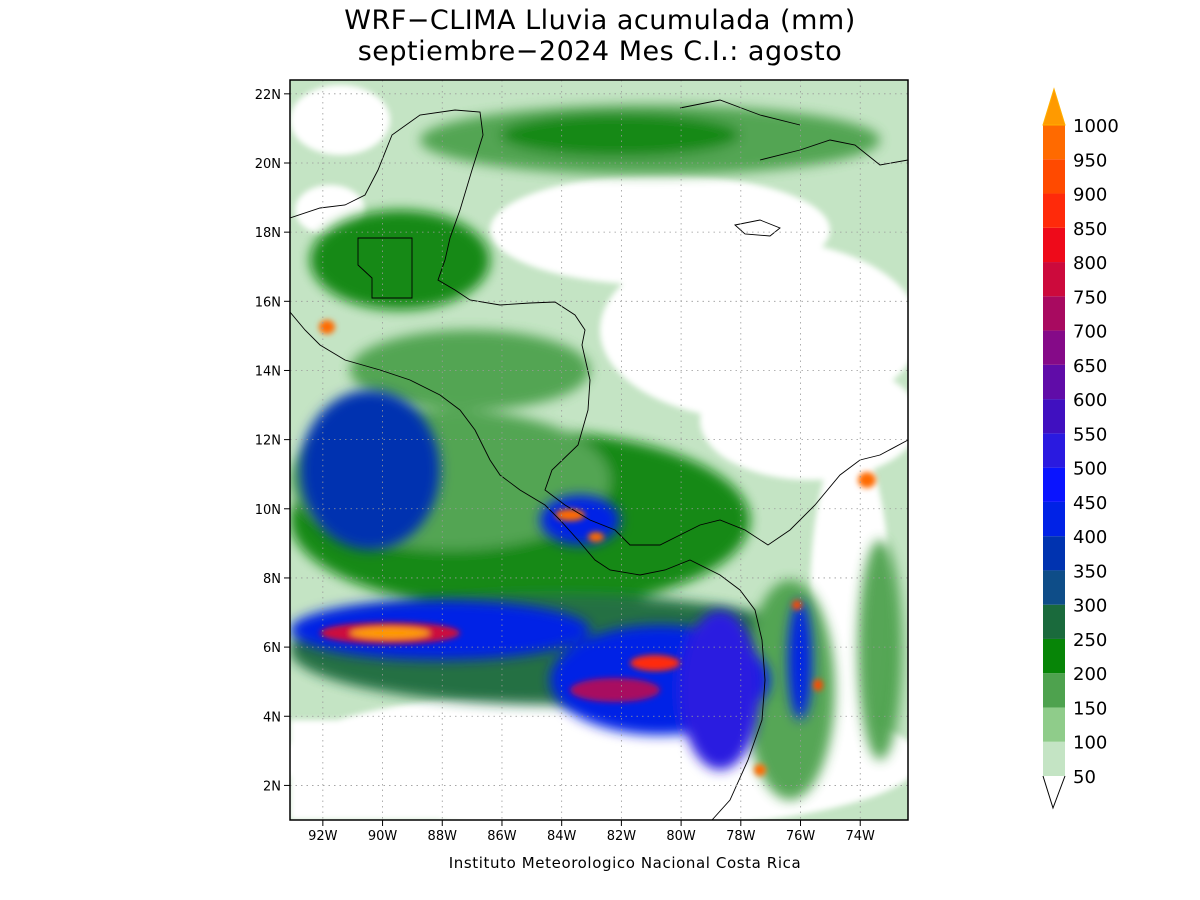 This screenshot has width=1200, height=900. What do you see at coordinates (272, 648) in the screenshot?
I see `lat-tick-label: 6N` at bounding box center [272, 648].